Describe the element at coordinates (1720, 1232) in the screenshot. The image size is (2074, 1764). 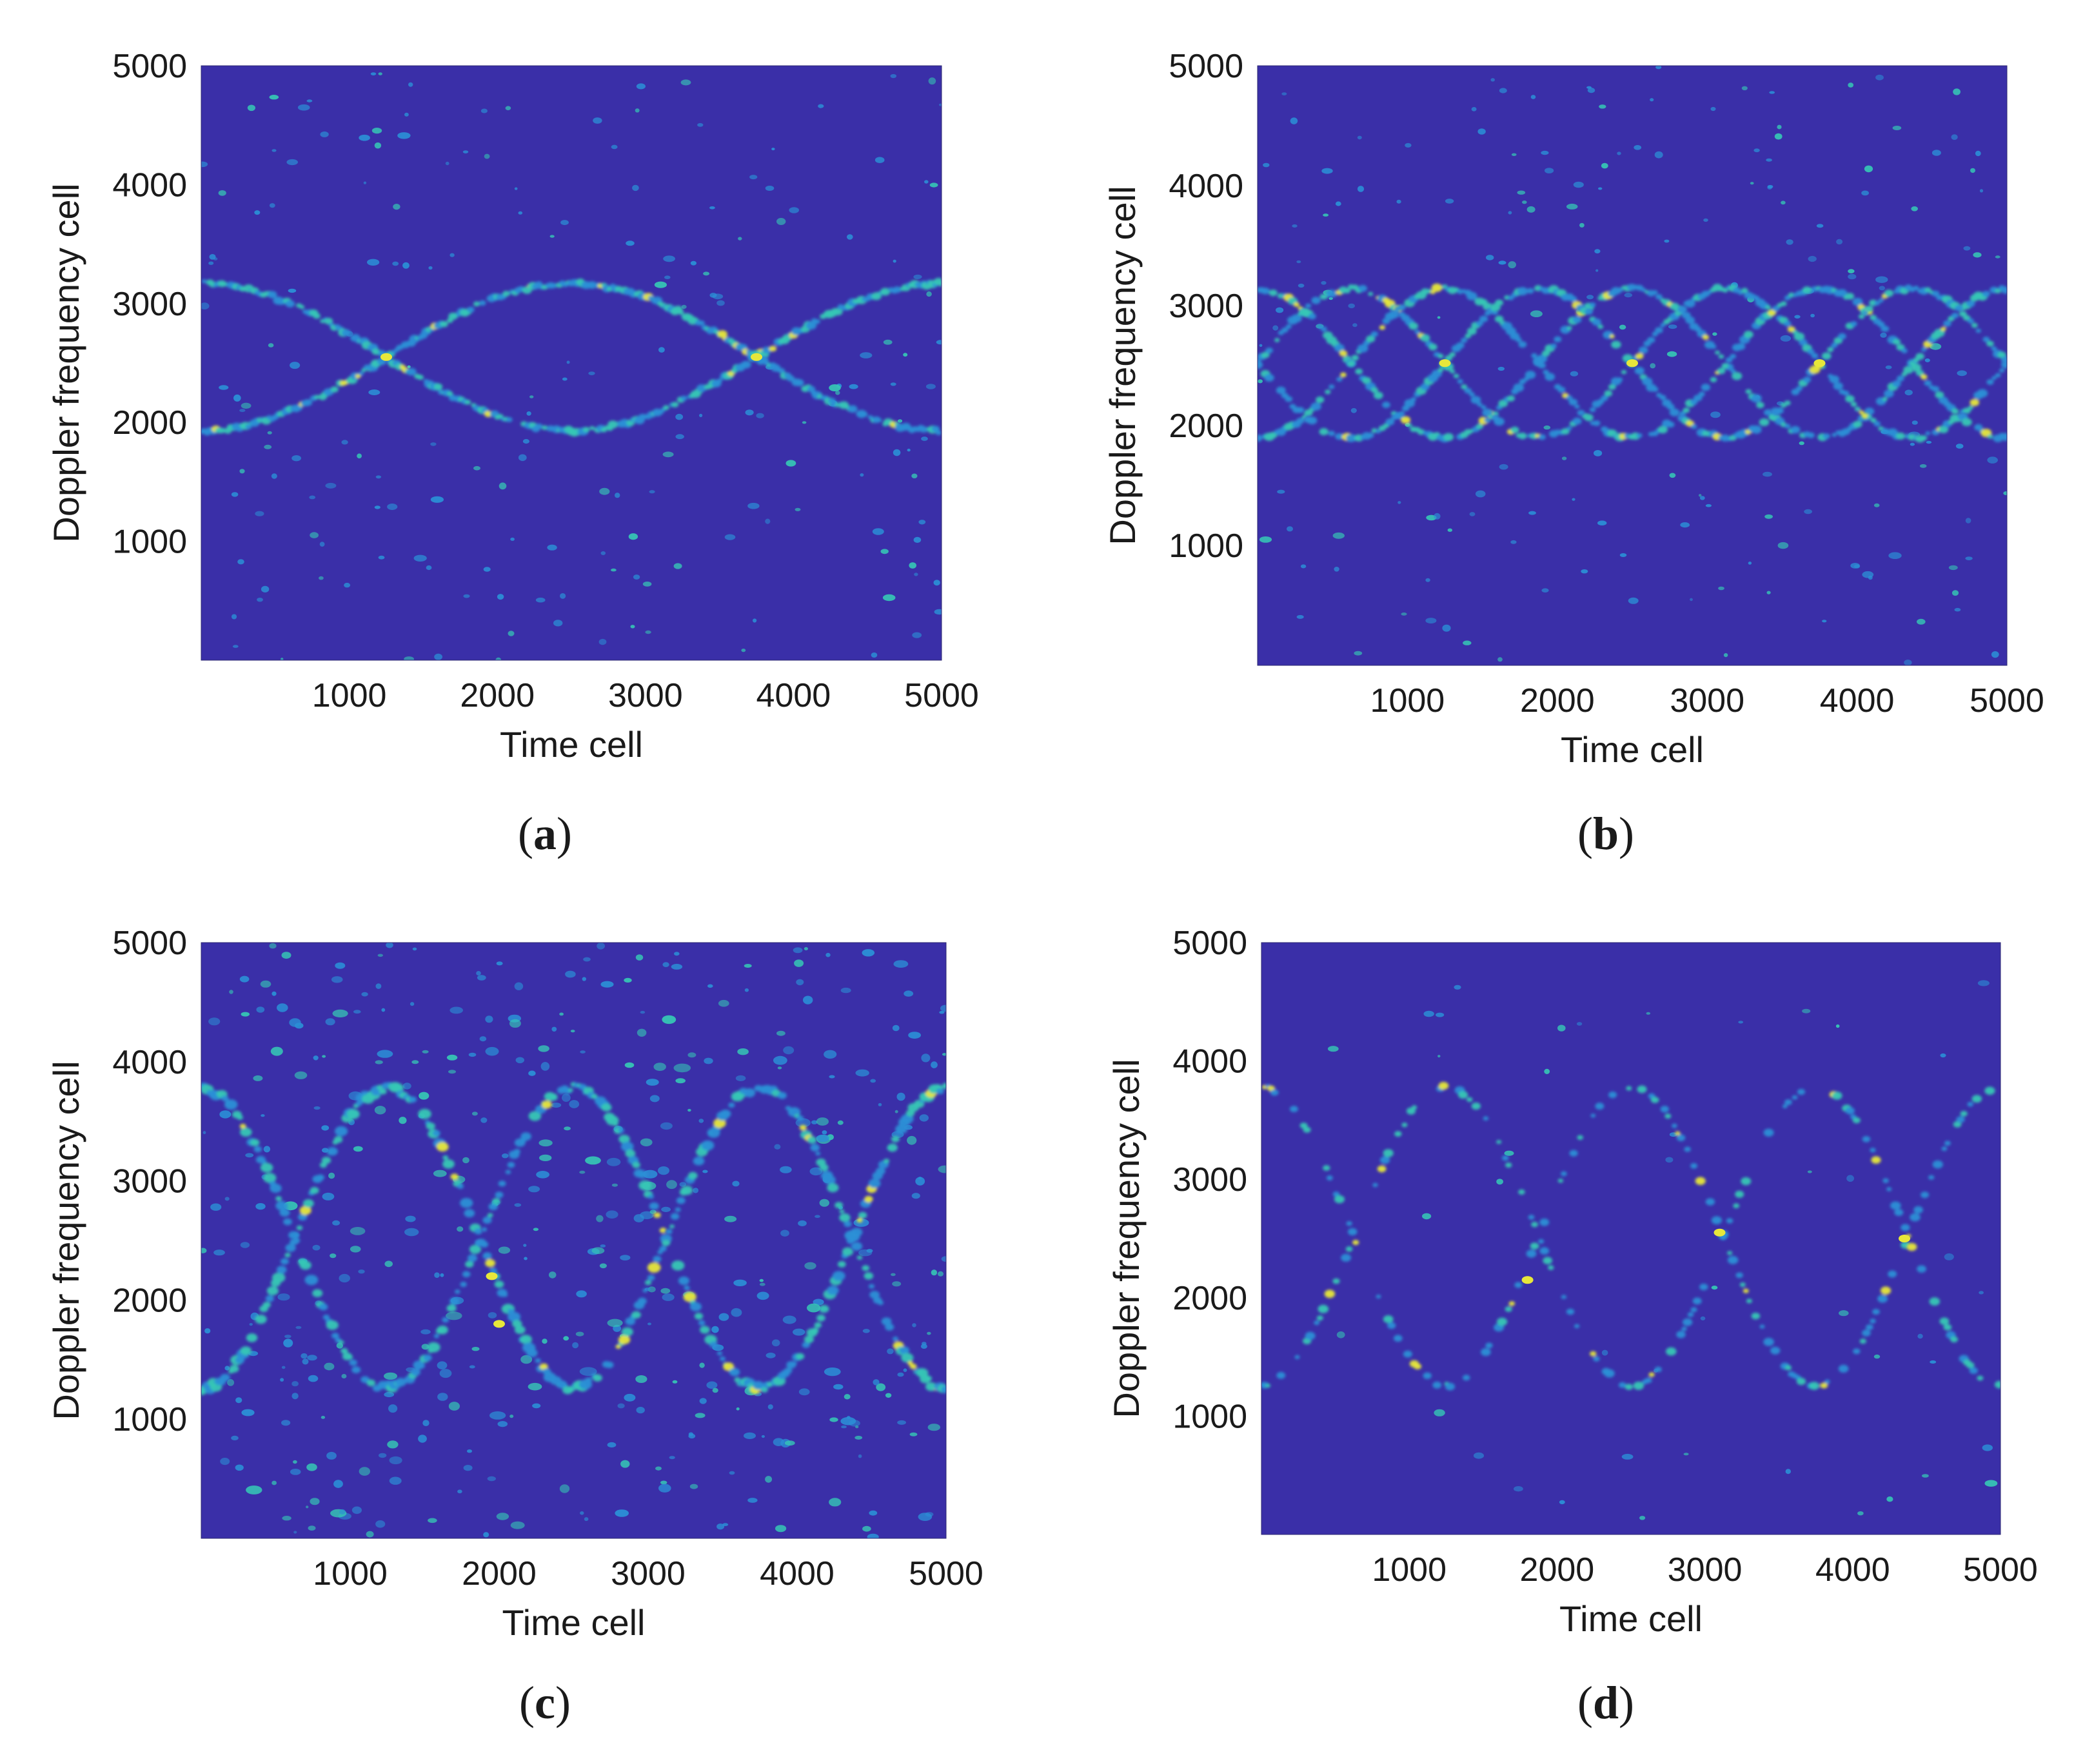
I see `bright-crossing` at that location.